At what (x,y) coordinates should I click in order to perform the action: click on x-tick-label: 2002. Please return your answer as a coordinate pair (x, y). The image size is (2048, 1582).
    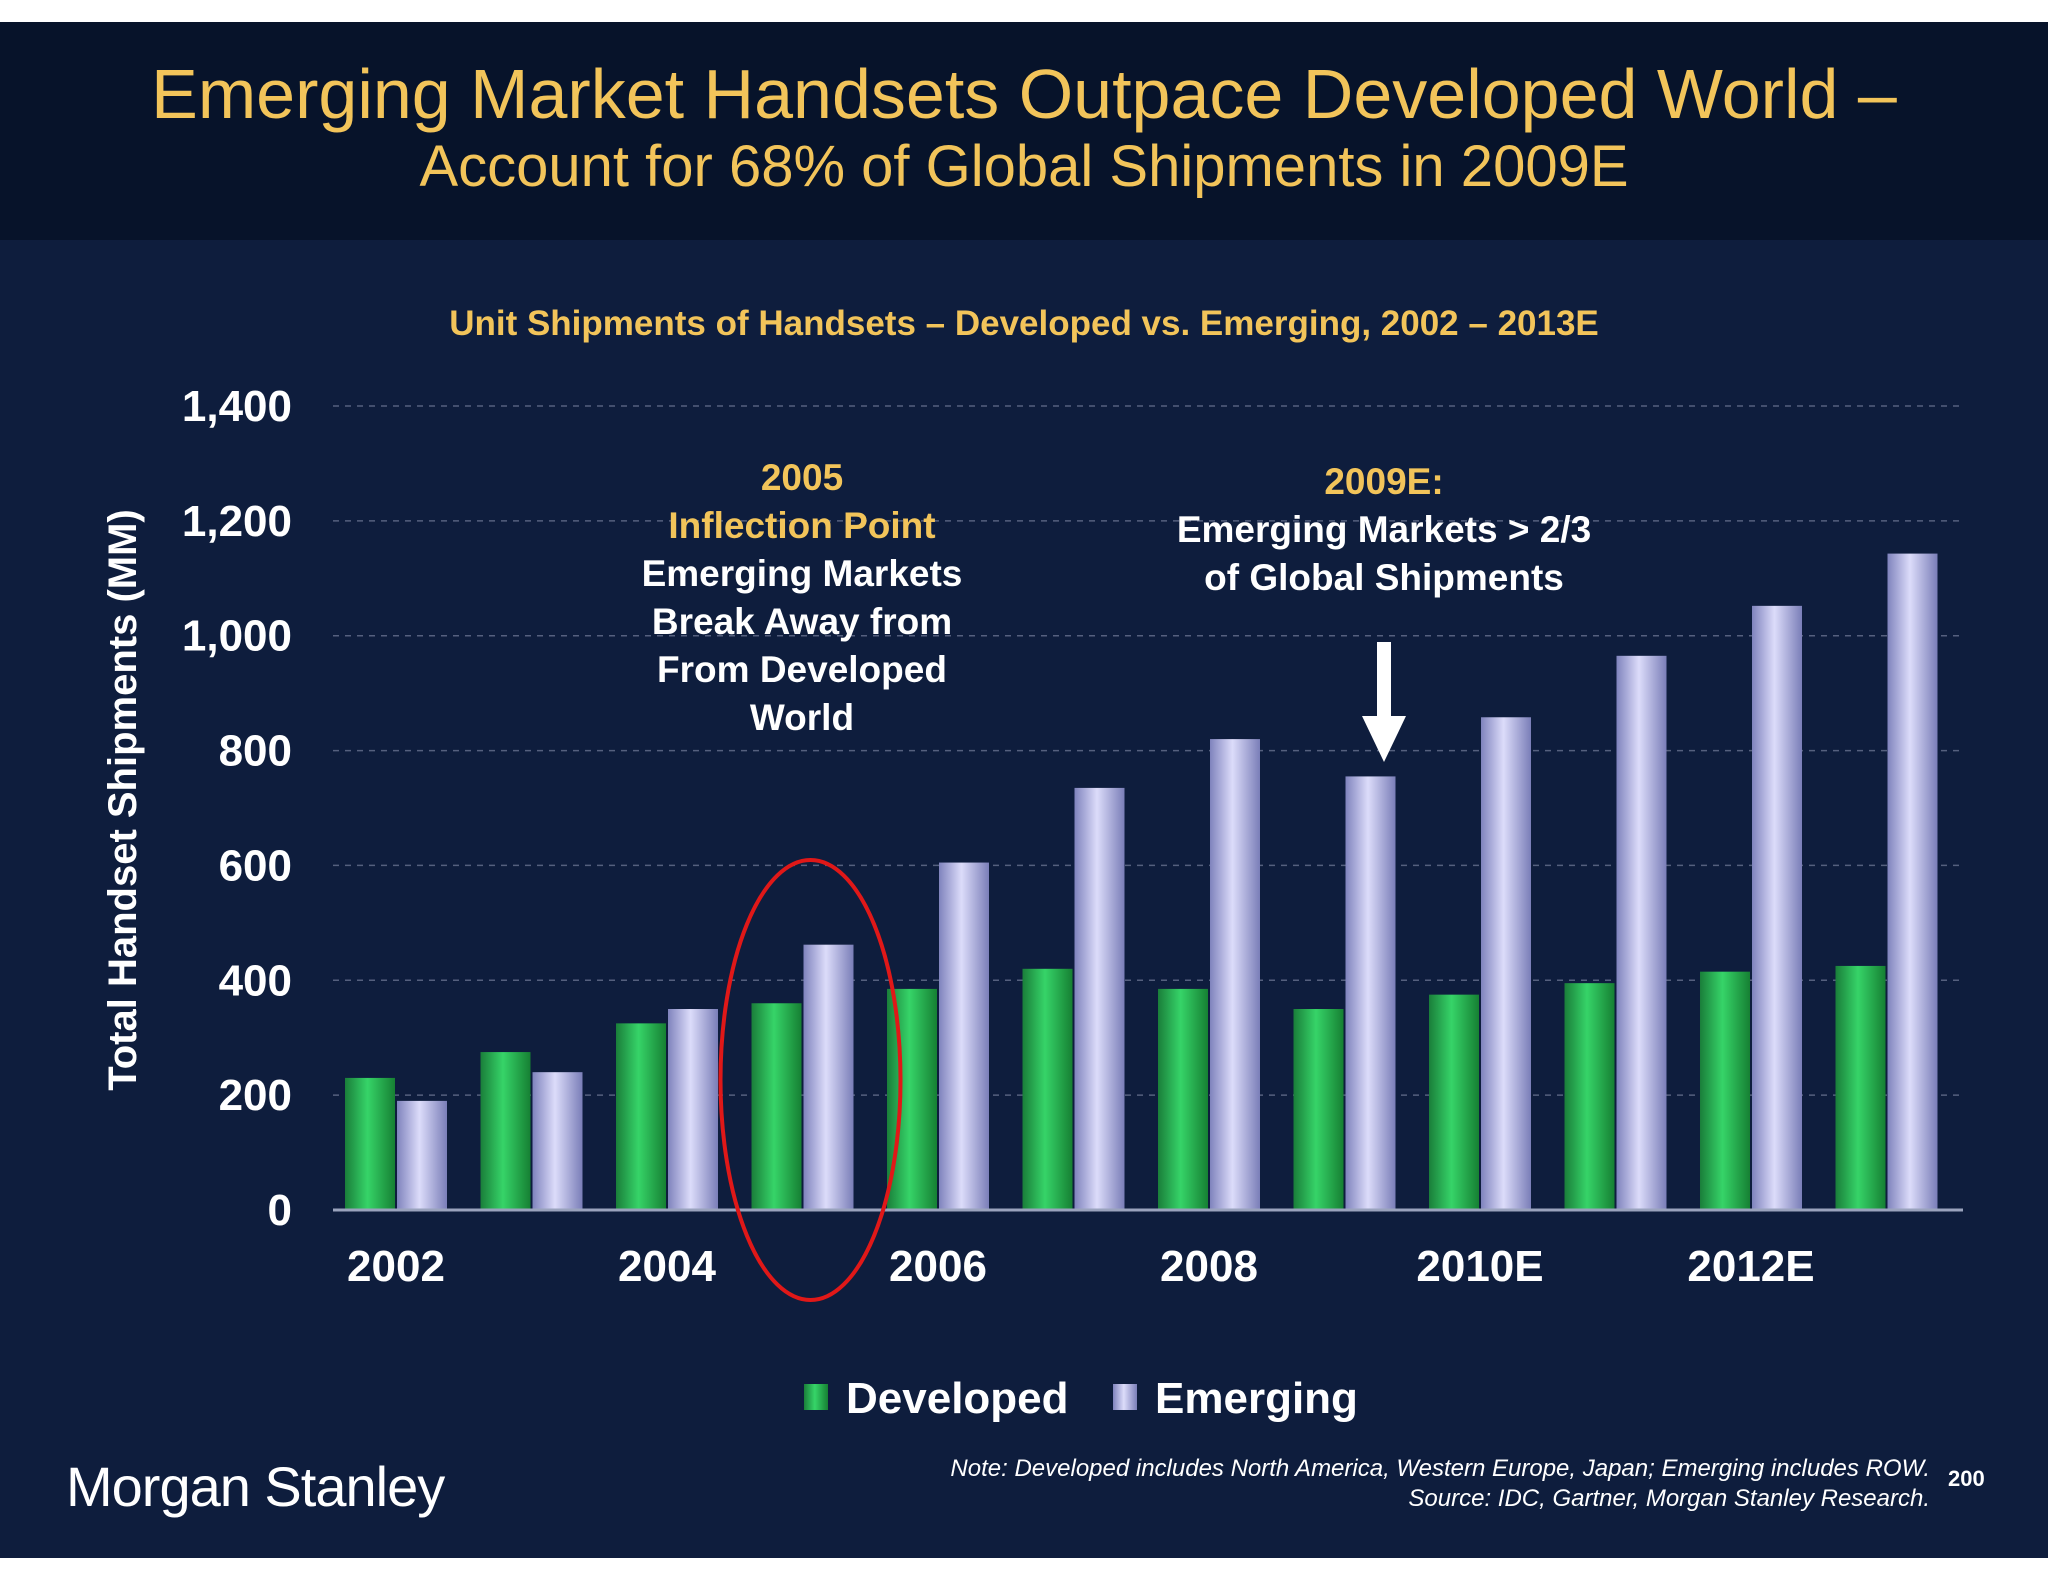
    Looking at the image, I should click on (396, 1266).